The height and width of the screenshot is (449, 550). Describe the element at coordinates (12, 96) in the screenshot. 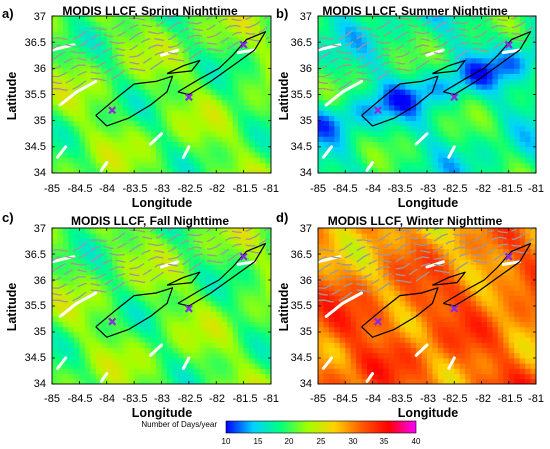

I see `y-axis-label-a: Latitude` at that location.